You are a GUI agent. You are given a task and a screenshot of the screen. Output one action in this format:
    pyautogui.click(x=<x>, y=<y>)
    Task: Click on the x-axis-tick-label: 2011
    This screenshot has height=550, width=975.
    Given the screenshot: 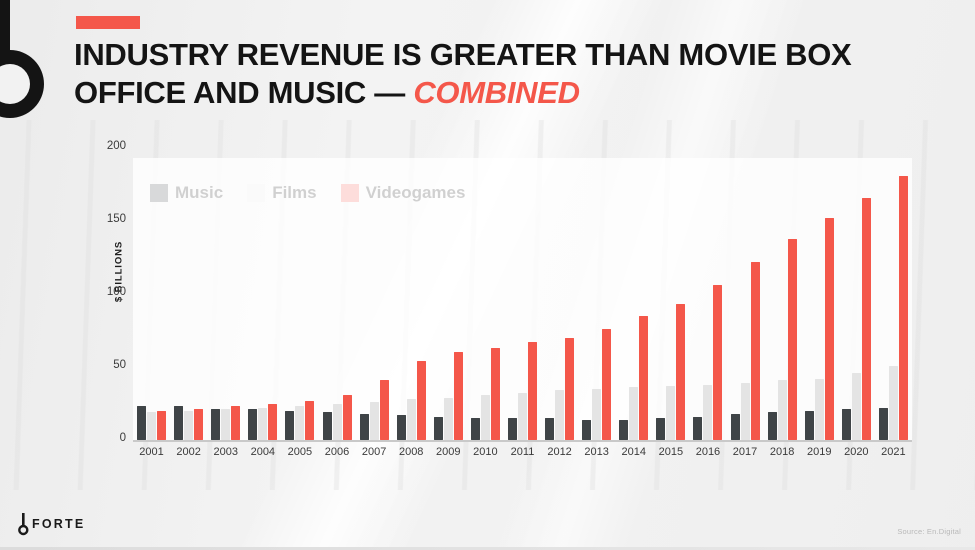 What is the action you would take?
    pyautogui.click(x=522, y=452)
    